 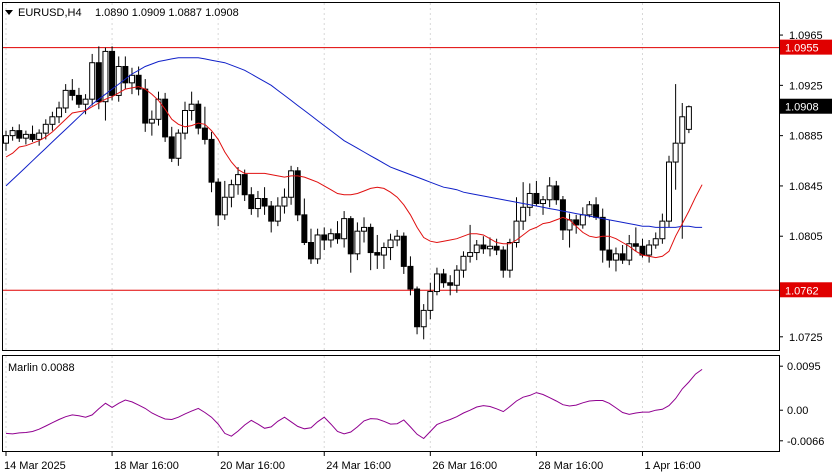 I want to click on current-price-label: 1.0908, so click(x=802, y=108).